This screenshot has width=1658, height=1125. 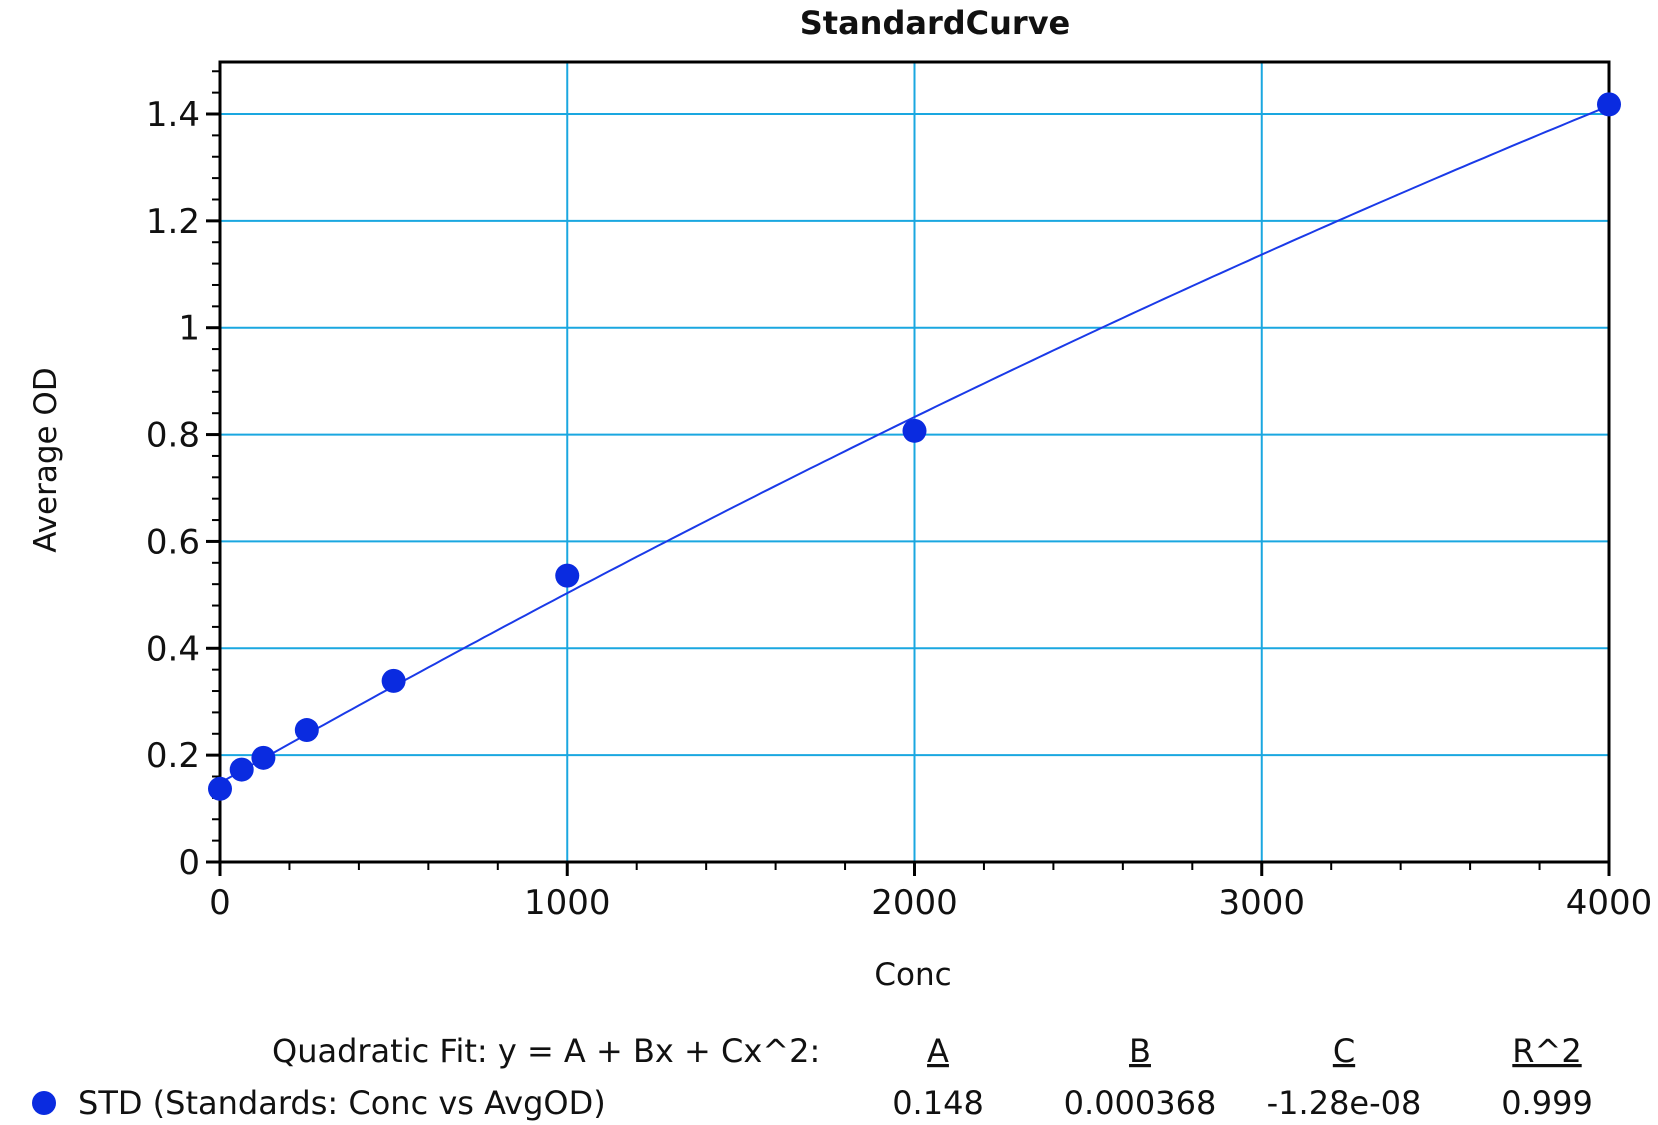 I want to click on chart-title: StandardCurve, so click(x=935, y=23).